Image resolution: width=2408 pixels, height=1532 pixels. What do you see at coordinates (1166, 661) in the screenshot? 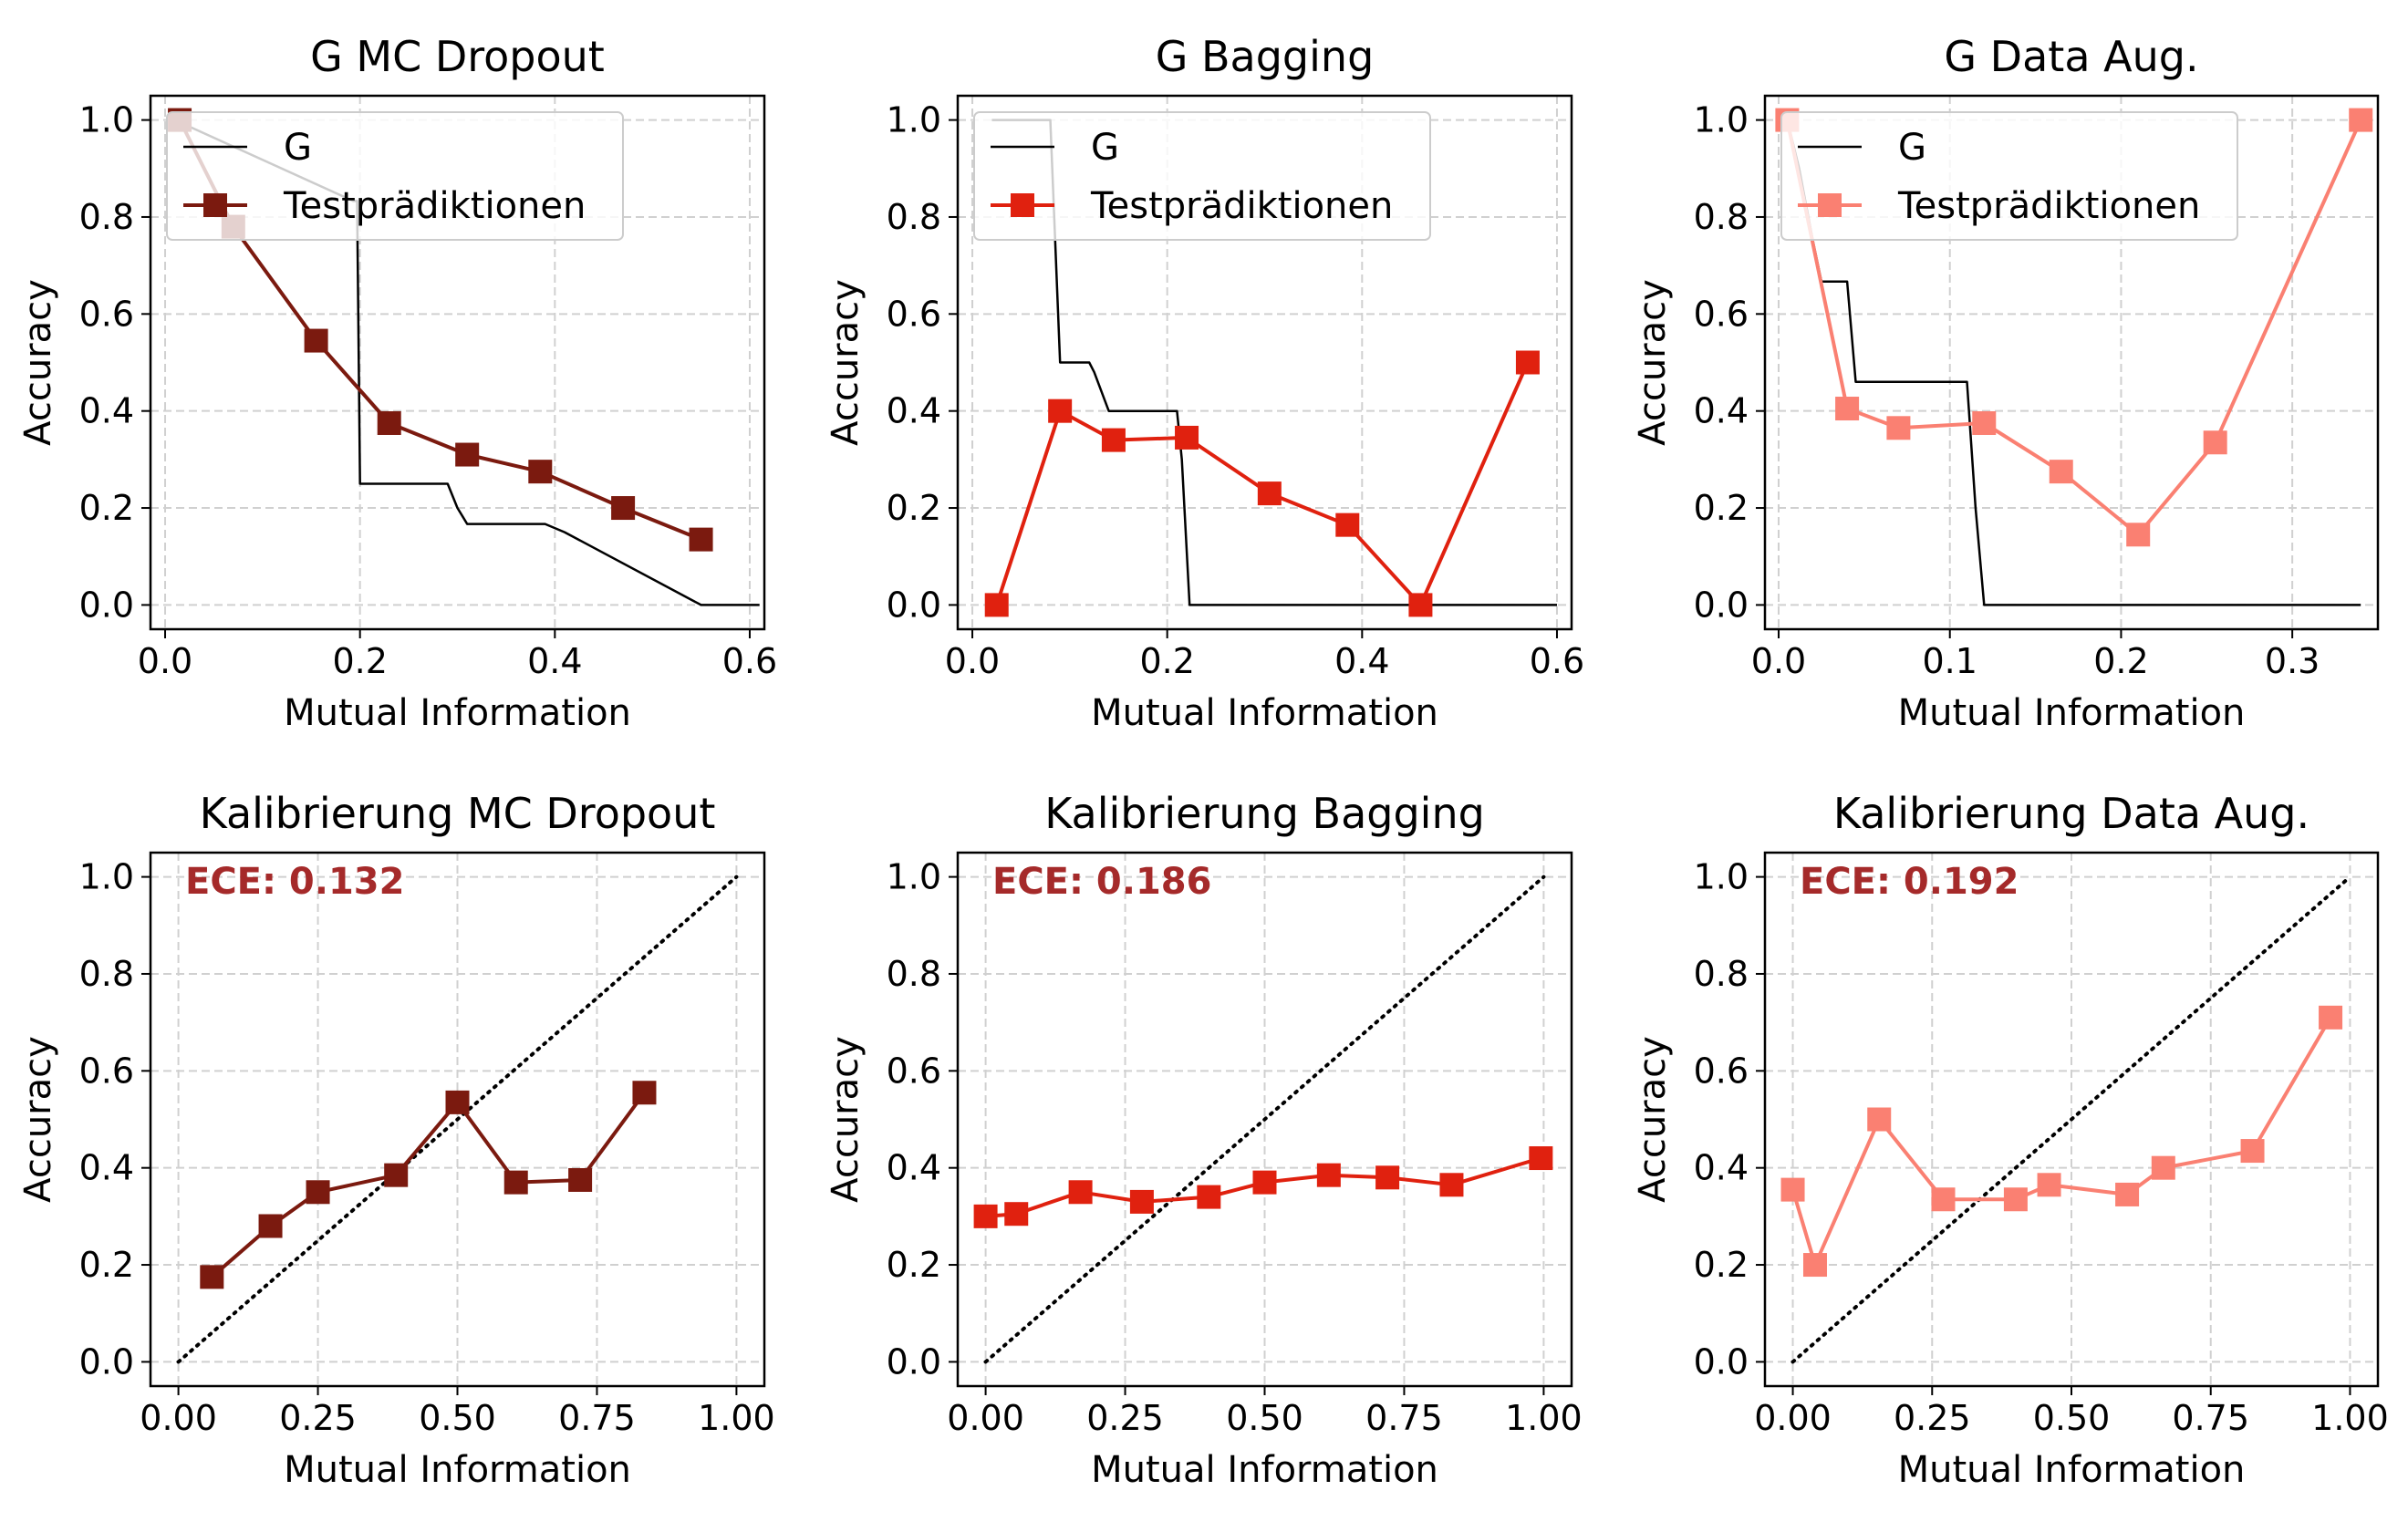
I see `x-tick-label: 0.2` at bounding box center [1166, 661].